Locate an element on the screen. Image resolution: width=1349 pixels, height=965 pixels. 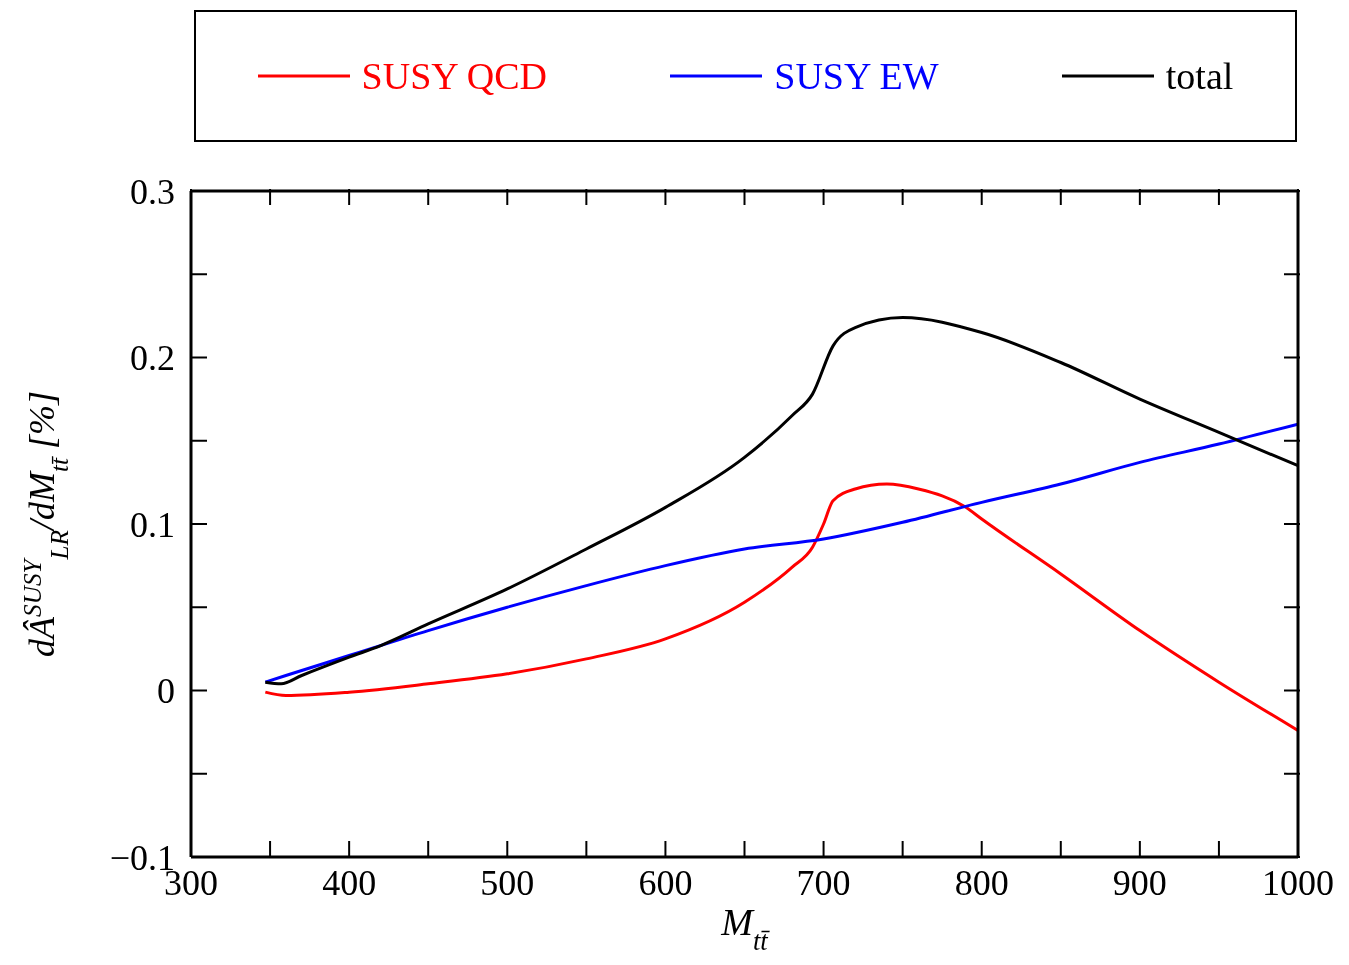
legend-label: SUSY QCD is located at coordinates (454, 76).